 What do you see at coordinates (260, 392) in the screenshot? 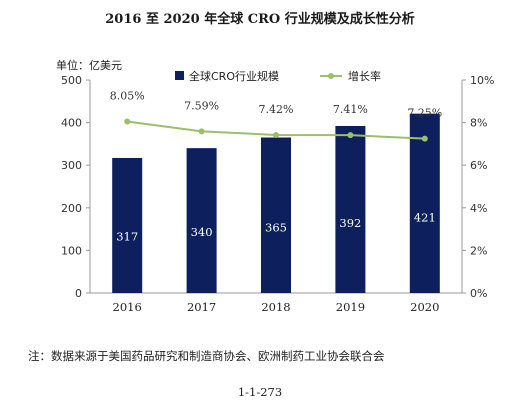
I see `page-number: 1-1-273` at bounding box center [260, 392].